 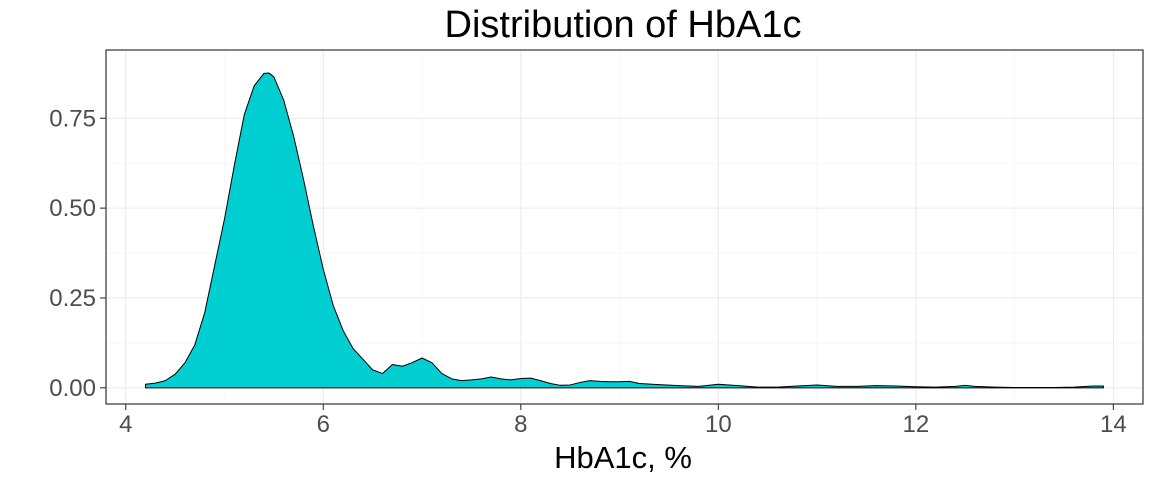 I want to click on x-axis-label: HbA1c, %, so click(x=623, y=457).